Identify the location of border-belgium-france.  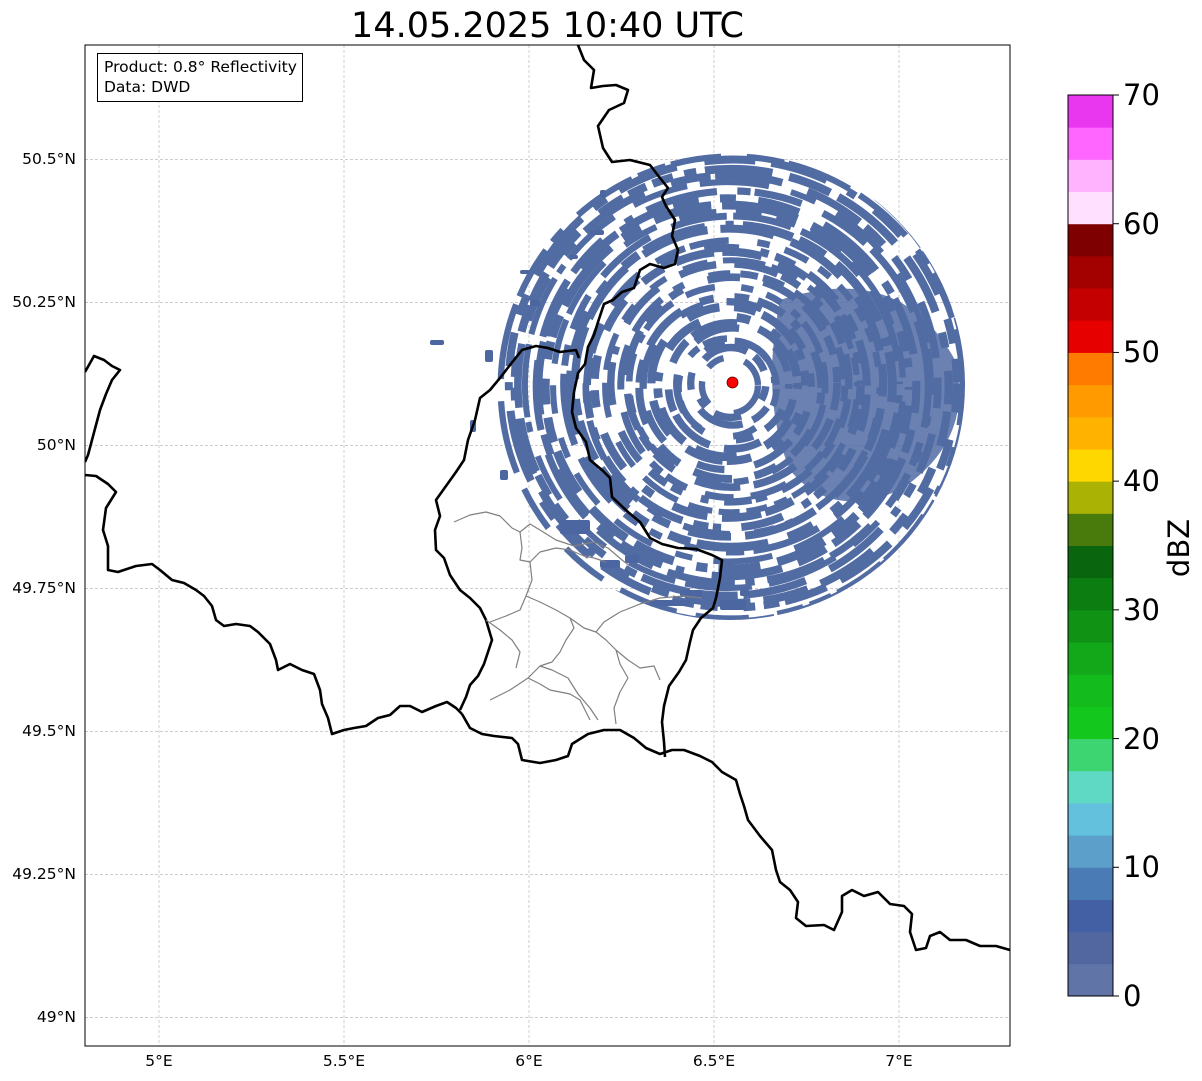
(274, 604).